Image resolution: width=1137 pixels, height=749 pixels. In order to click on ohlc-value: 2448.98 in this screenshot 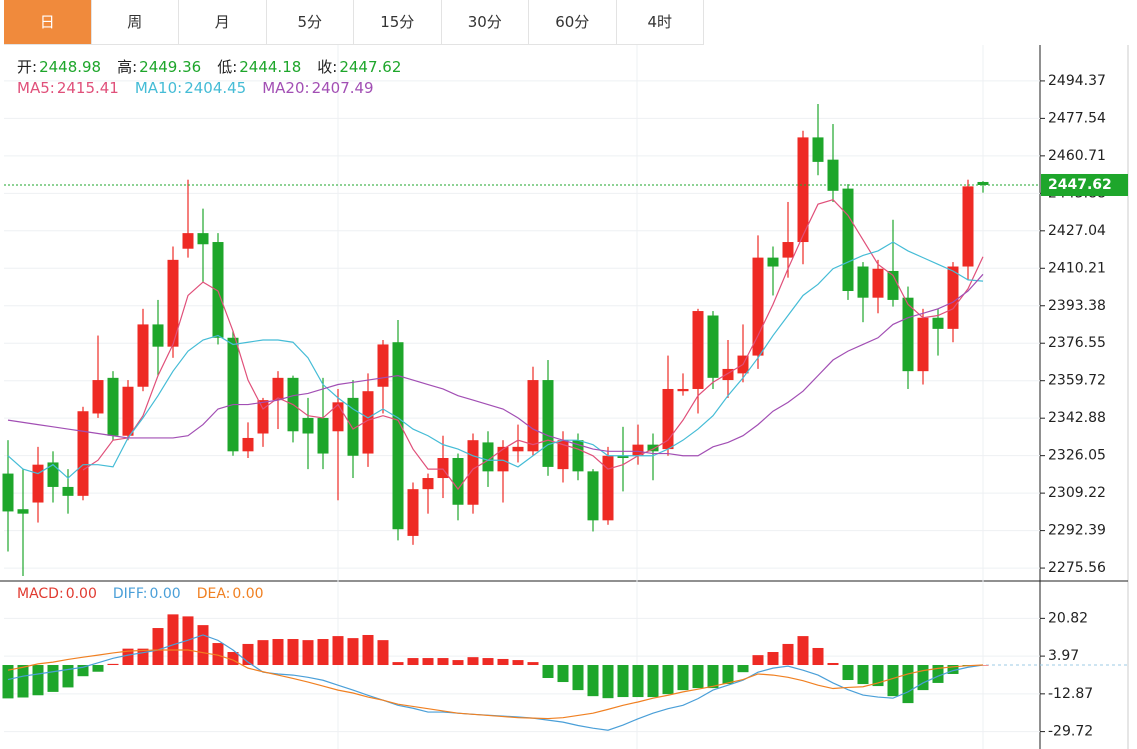, I will do `click(70, 67)`.